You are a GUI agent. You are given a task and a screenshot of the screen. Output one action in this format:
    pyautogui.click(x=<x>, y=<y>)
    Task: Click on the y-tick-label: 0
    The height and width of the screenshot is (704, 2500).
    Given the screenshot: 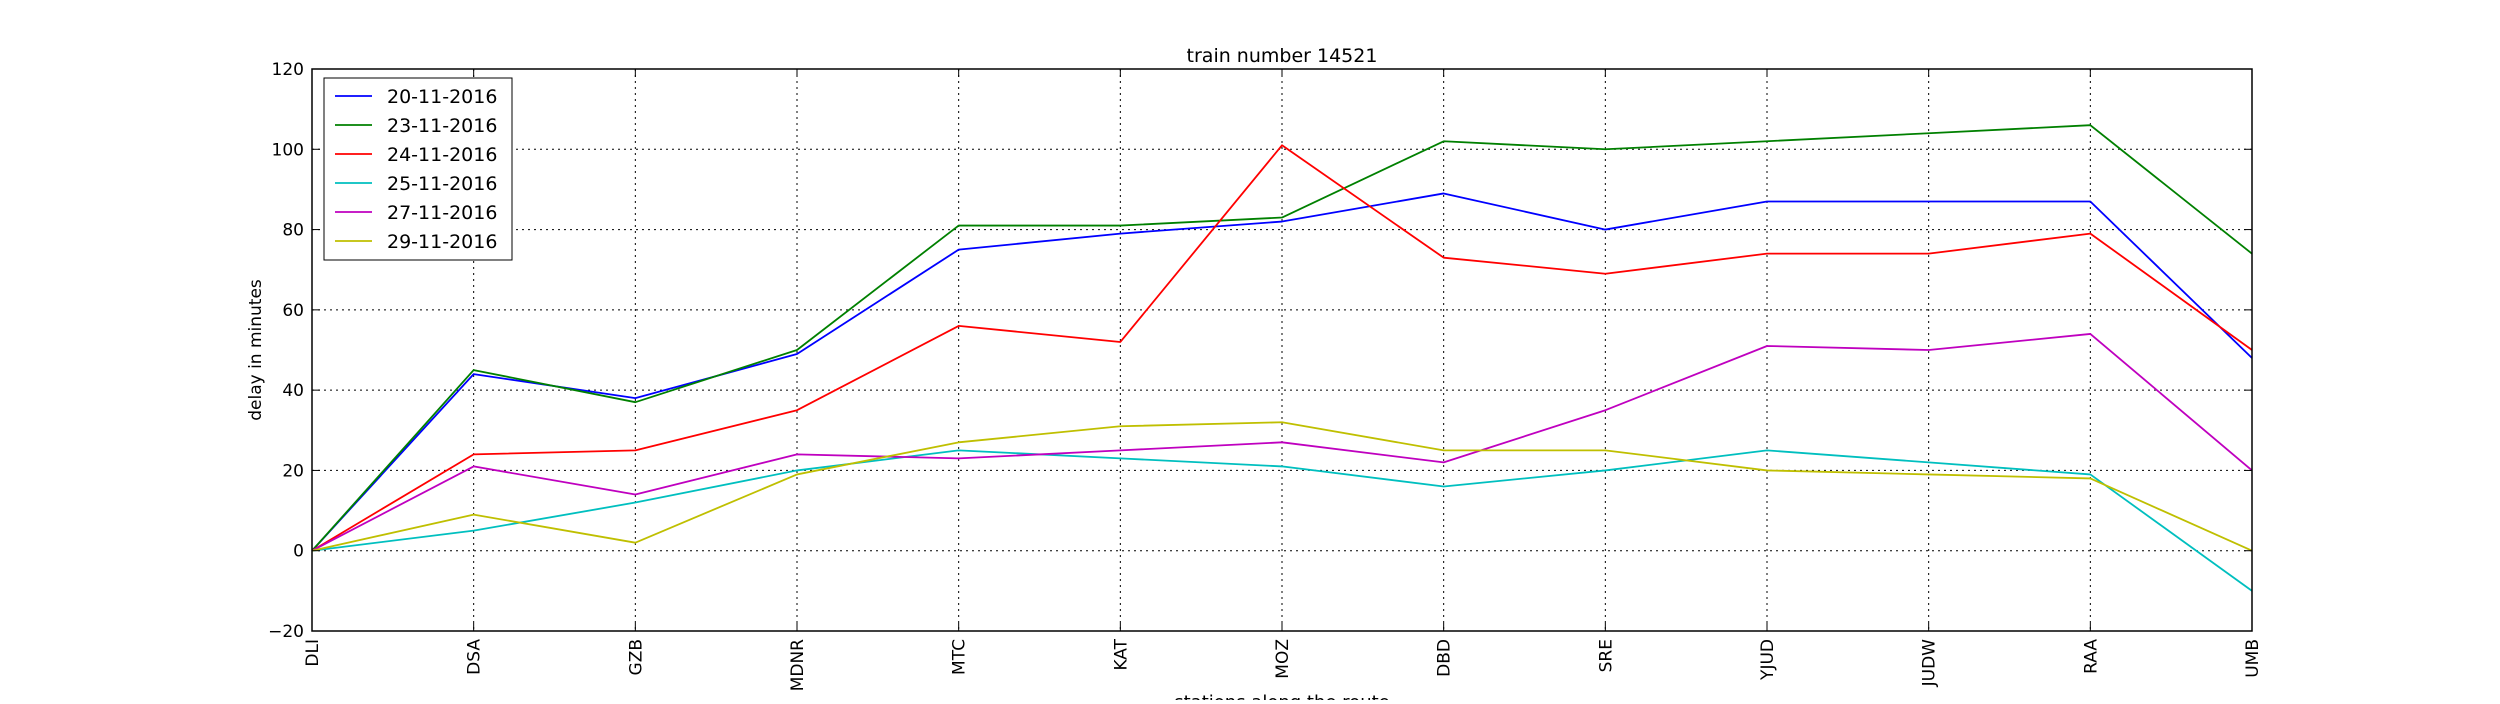 What is the action you would take?
    pyautogui.click(x=298, y=552)
    